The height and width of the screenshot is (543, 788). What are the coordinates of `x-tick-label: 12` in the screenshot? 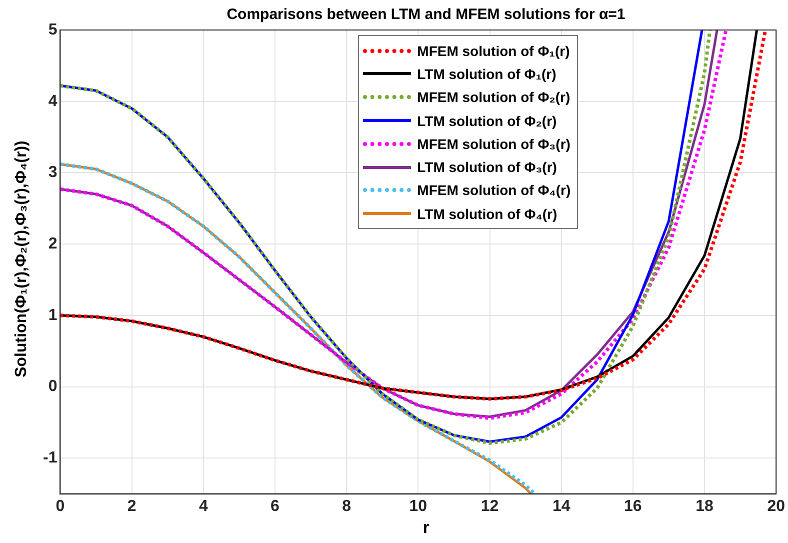 It's located at (489, 506).